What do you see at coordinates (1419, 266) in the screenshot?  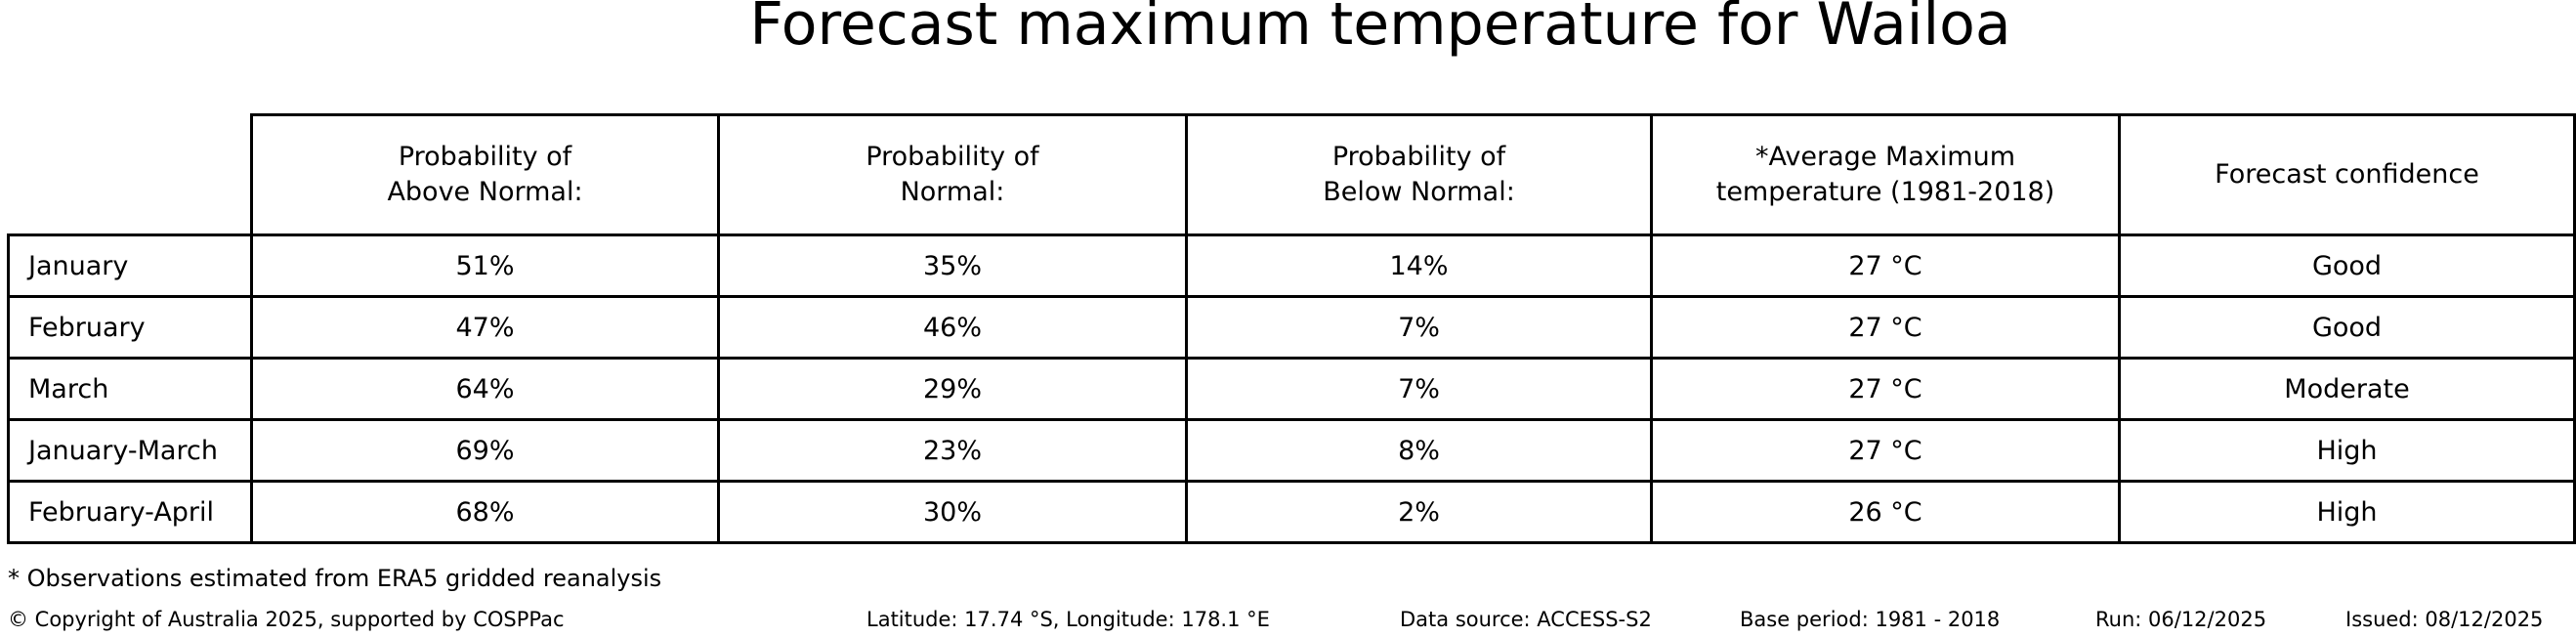 I see `cell-below-normal: 14%` at bounding box center [1419, 266].